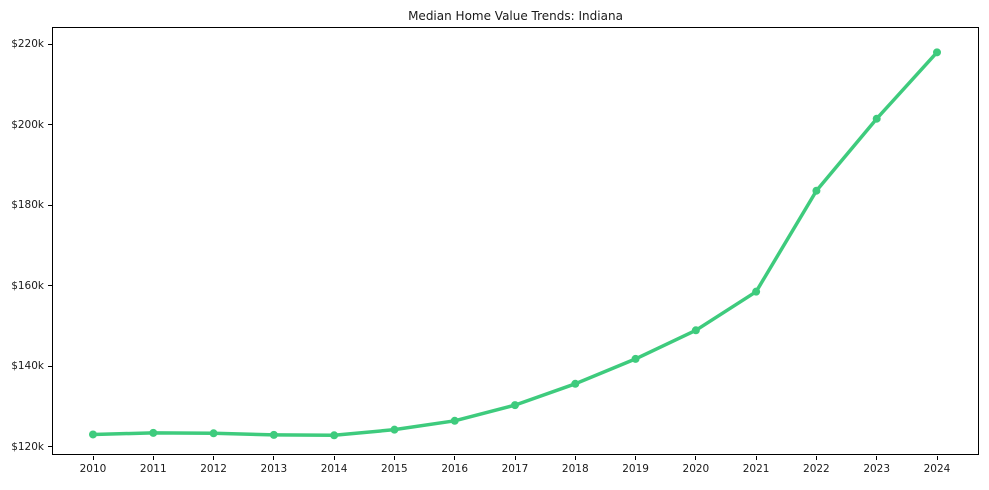  I want to click on data-point-2011, so click(153, 432).